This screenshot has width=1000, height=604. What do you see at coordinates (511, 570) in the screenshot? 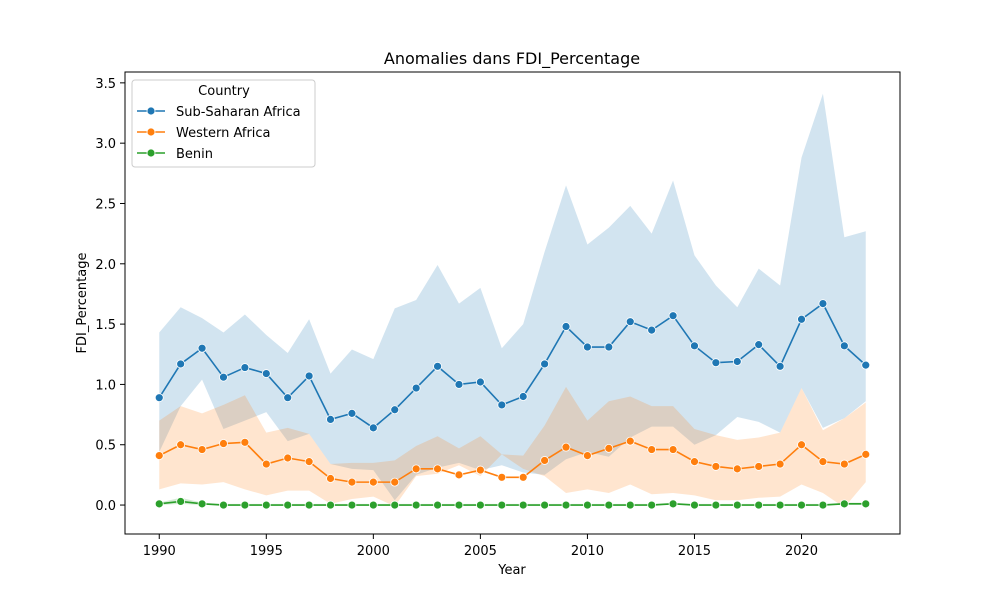
I see `x-axis-label: Year` at bounding box center [511, 570].